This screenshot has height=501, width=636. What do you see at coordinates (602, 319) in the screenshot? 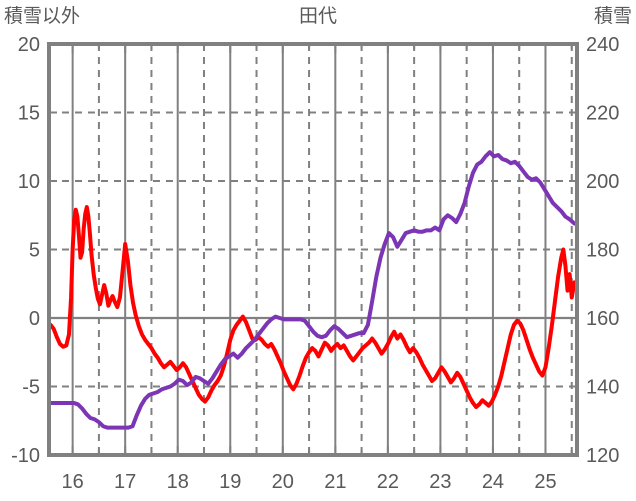
I see `y-tick-label-right: 160` at bounding box center [602, 319].